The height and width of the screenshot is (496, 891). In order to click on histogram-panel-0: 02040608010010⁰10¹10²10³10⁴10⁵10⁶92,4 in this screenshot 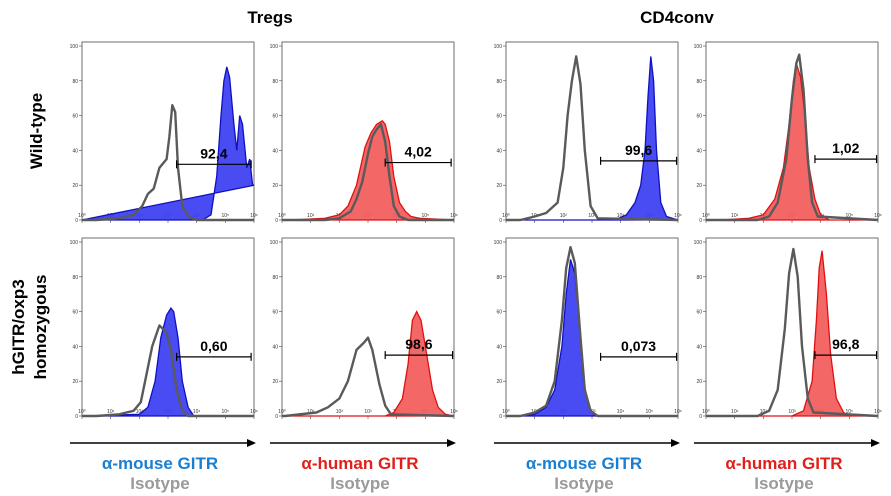, I will do `click(164, 132)`.